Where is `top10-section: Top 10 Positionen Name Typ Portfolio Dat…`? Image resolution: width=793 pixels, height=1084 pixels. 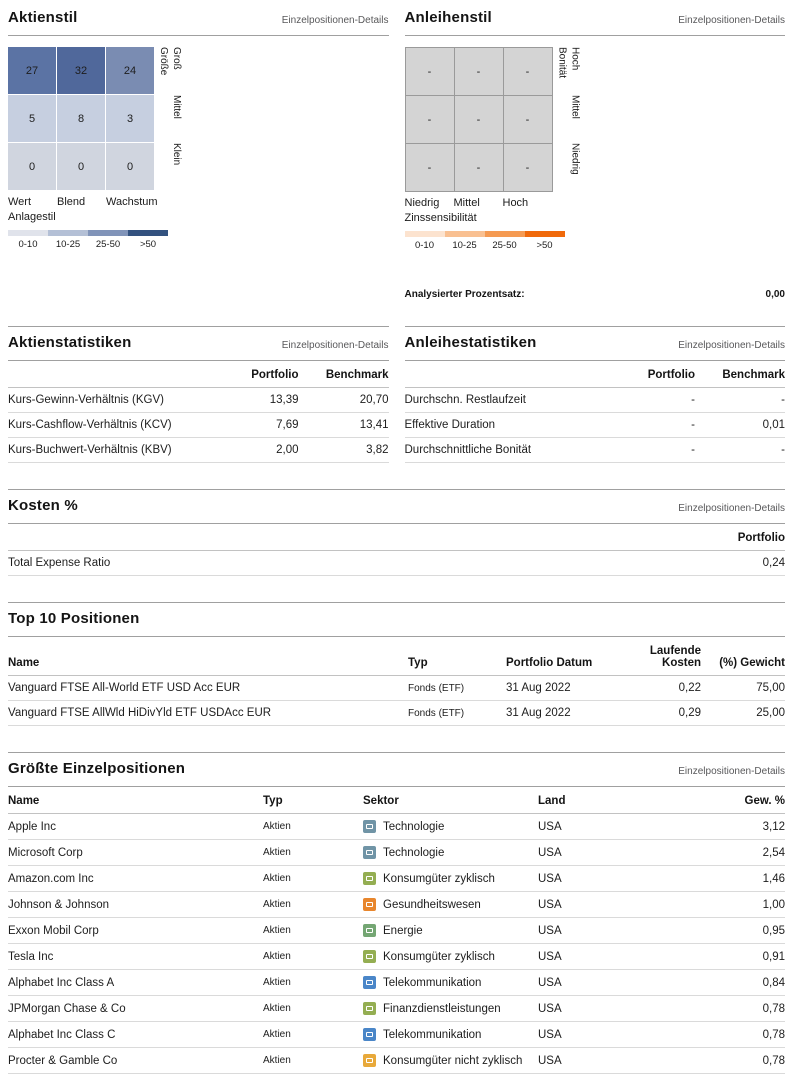 top10-section: Top 10 Positionen Name Typ Portfolio Dat… is located at coordinates (396, 664).